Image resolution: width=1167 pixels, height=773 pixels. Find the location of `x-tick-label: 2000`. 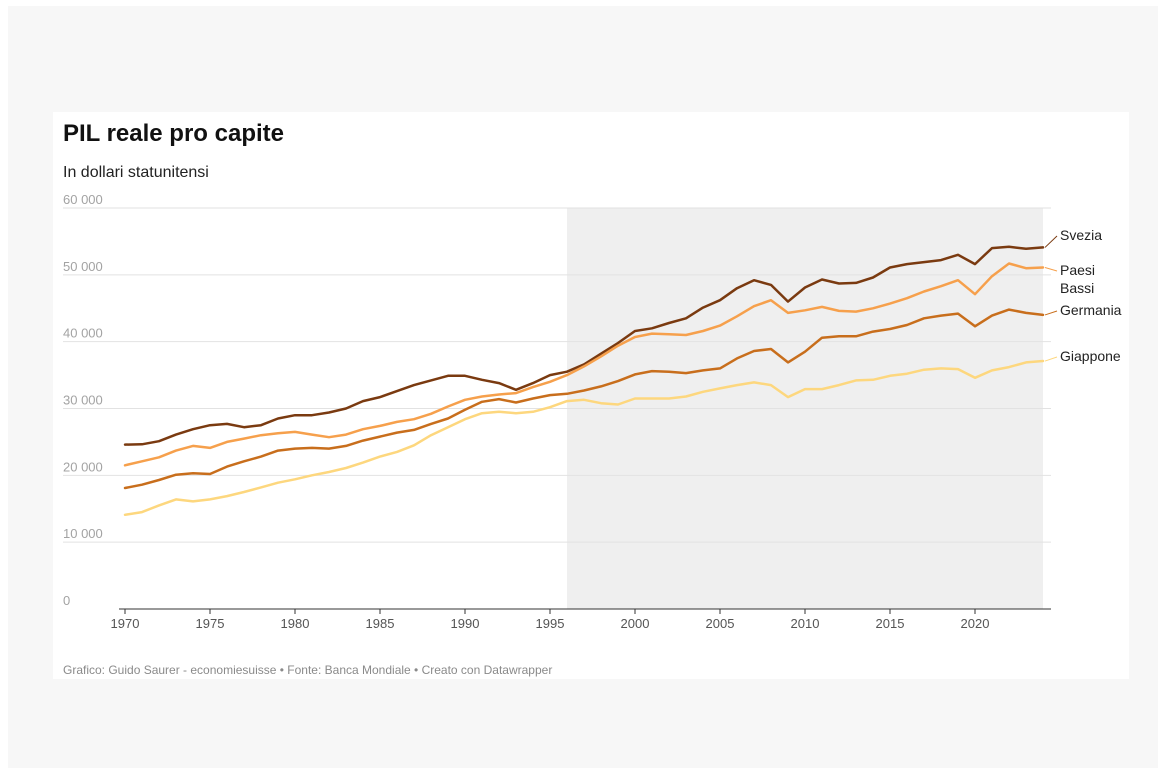

x-tick-label: 2000 is located at coordinates (635, 623).